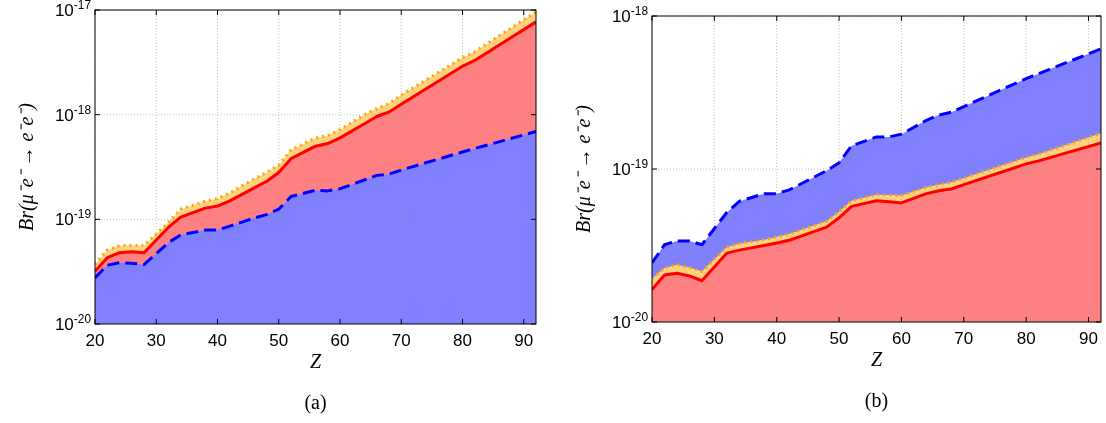 The height and width of the screenshot is (423, 1106). I want to click on text: (a), so click(315, 402).